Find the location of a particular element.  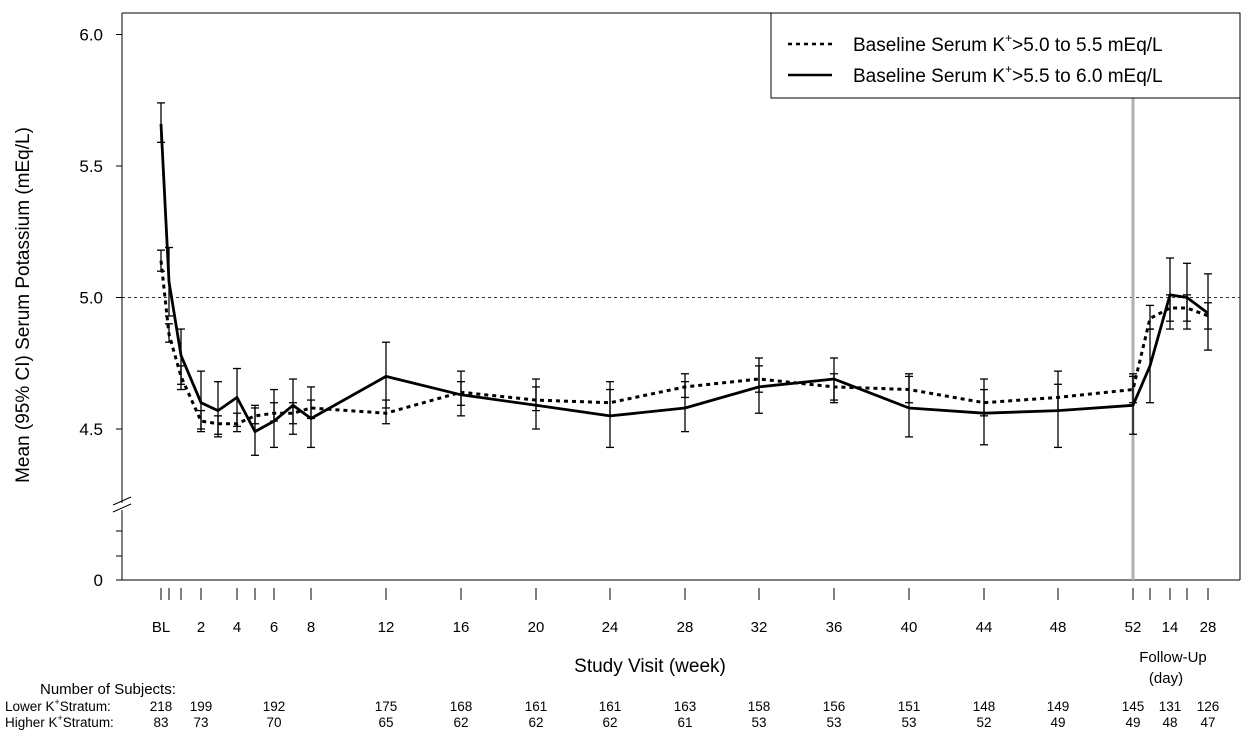

y-tick-label: 4.5 is located at coordinates (91, 429).